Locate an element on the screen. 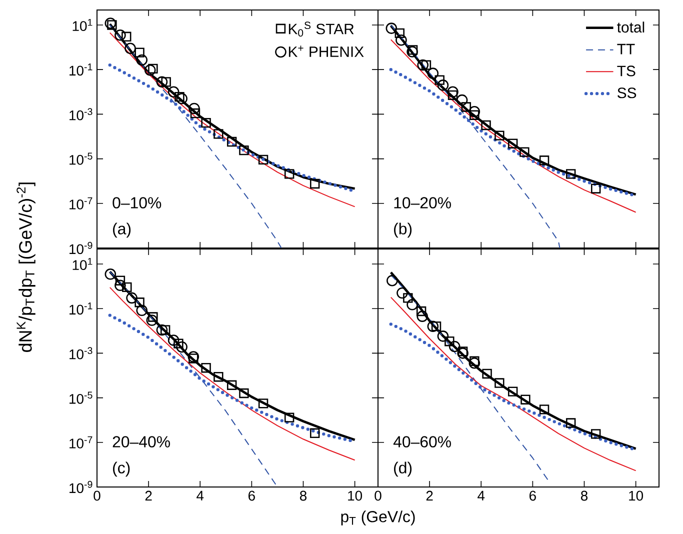 This screenshot has height=534, width=683. legend-label: K$_{0}$$^{S}$ STAR is located at coordinates (321, 29).